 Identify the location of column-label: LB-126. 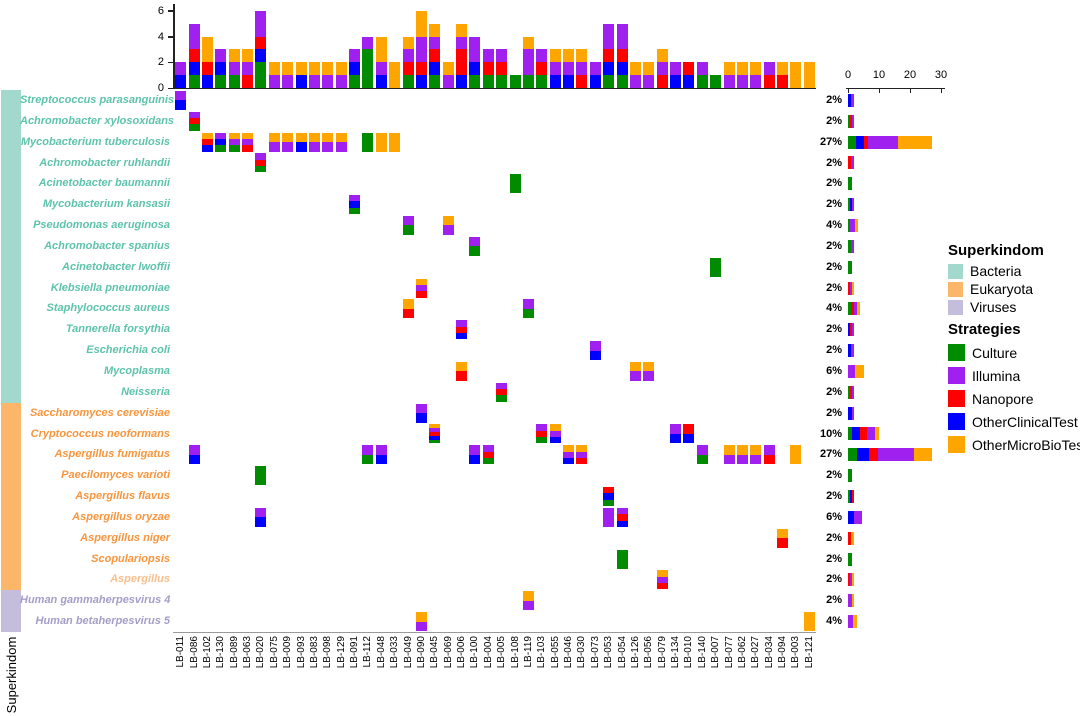
(635, 652).